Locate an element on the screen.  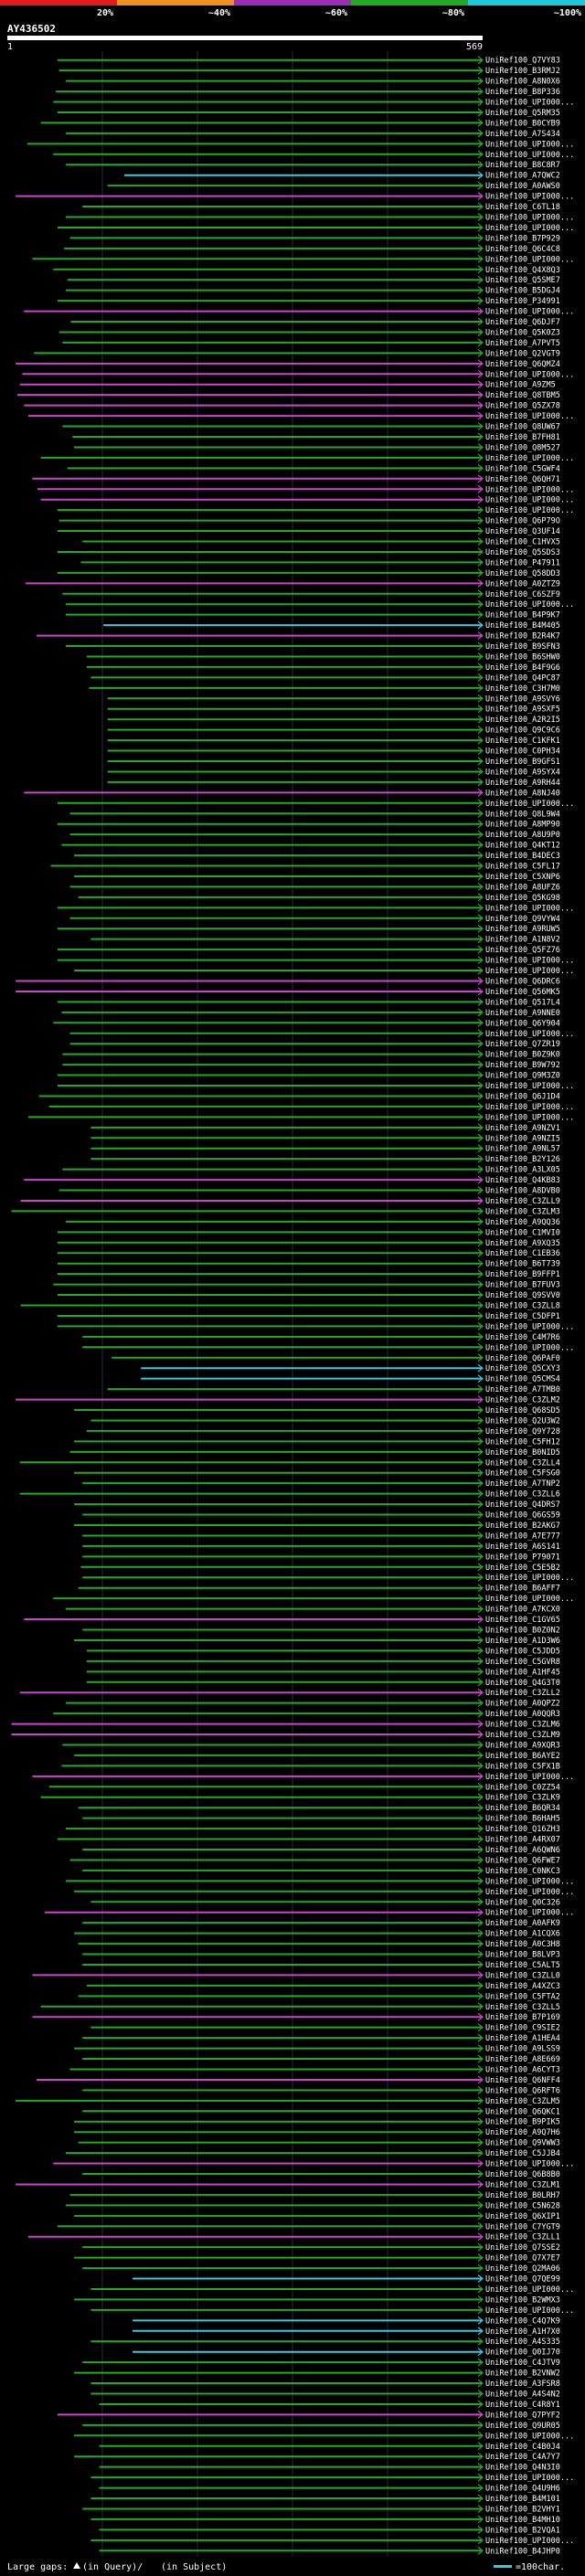
hit-label: UniRef100_C5ALT5 is located at coordinates (522, 1965).